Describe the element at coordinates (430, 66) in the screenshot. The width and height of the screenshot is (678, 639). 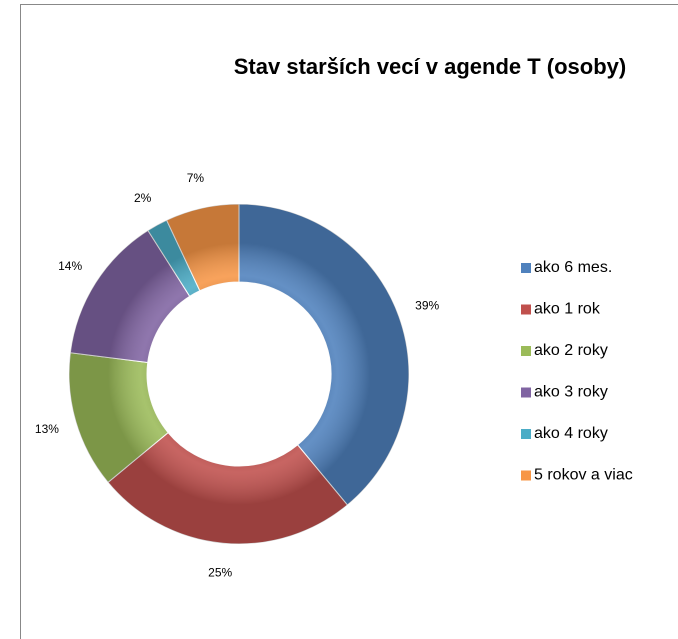
I see `chart-title: Stav starších vecí v agende T (osoby)` at that location.